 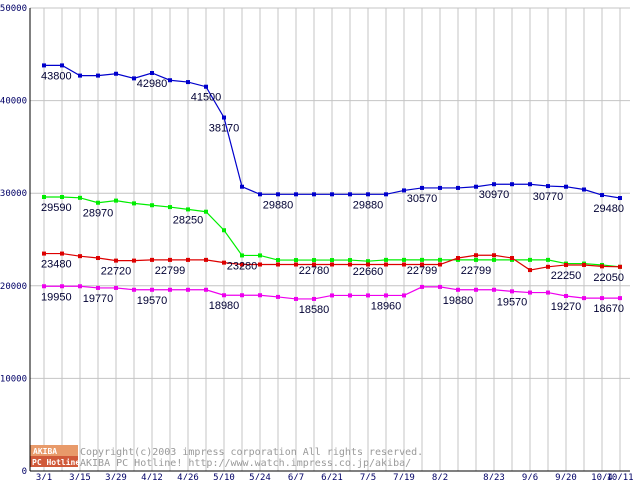 I want to click on y-tick-label: 50000, so click(x=13, y=9).